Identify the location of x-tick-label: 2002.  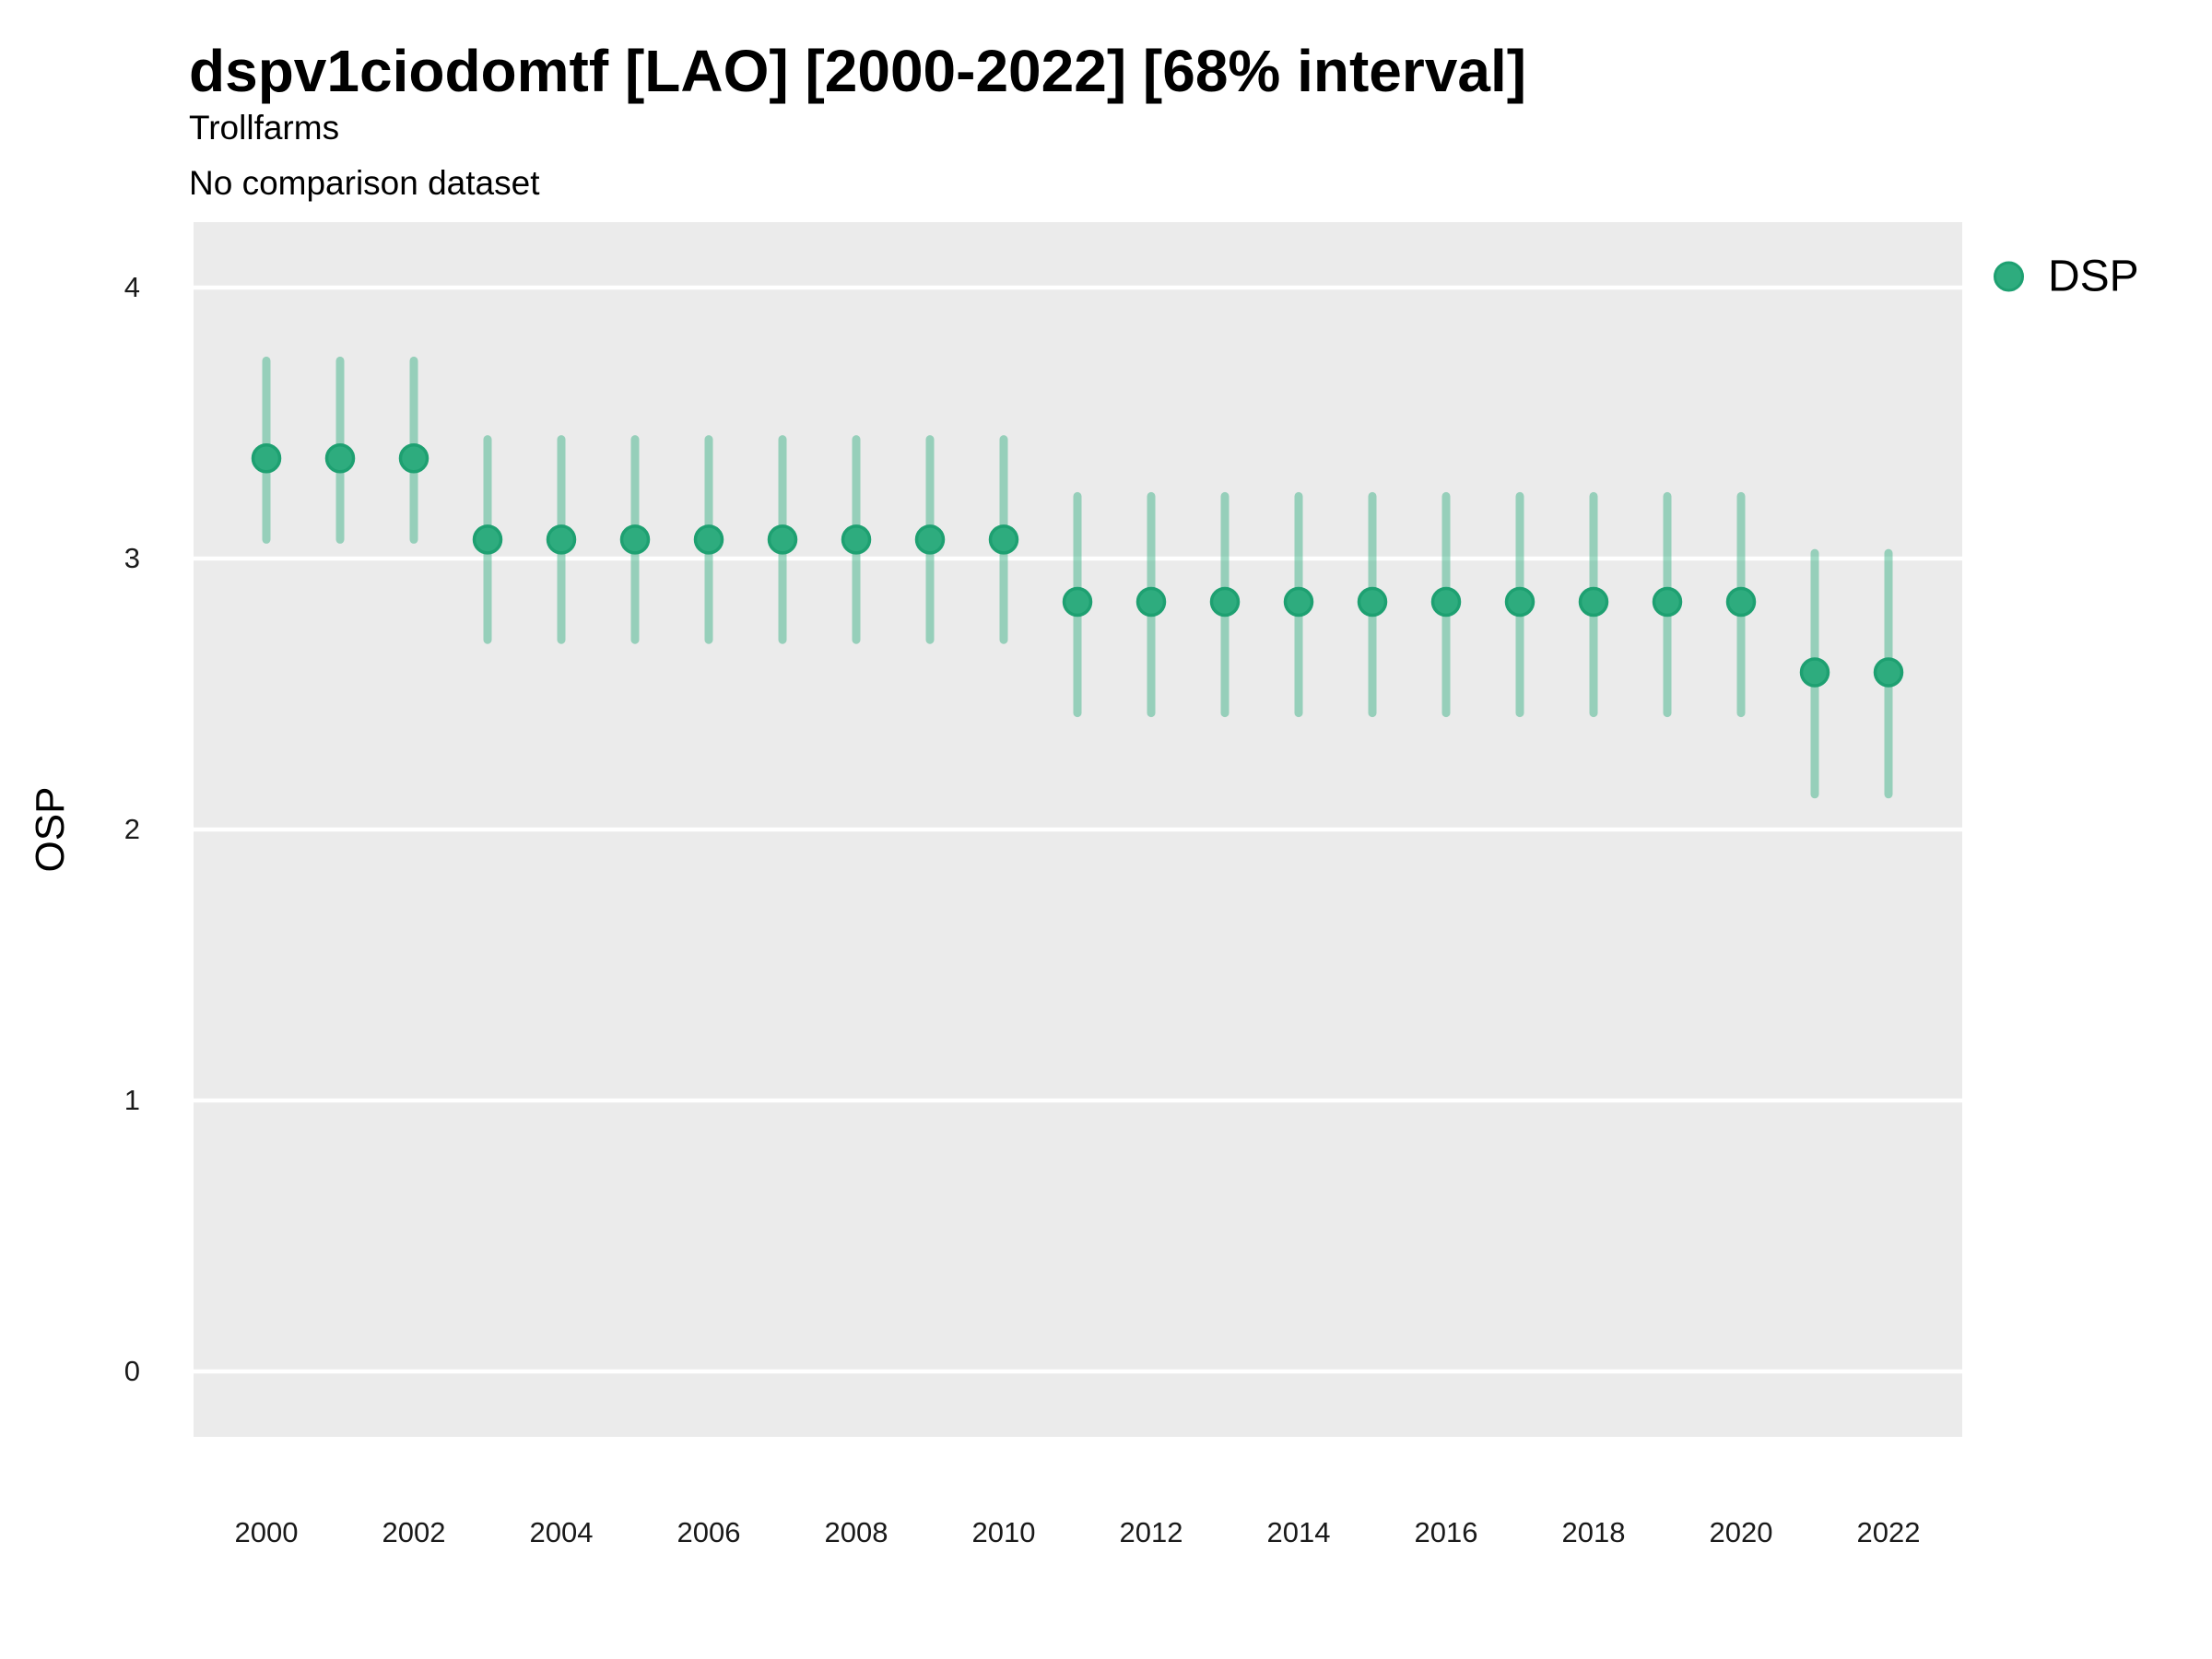
(414, 1532).